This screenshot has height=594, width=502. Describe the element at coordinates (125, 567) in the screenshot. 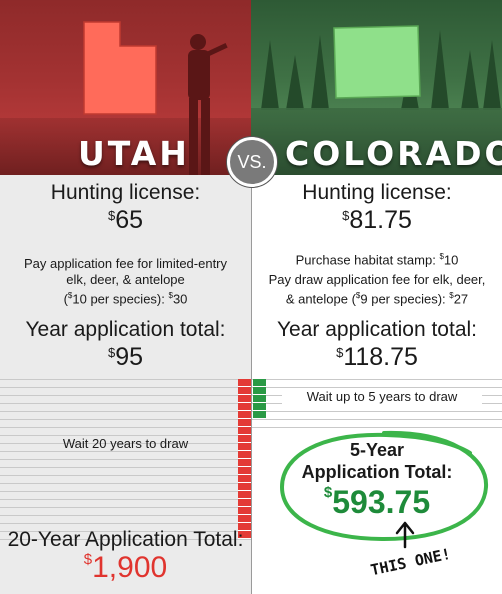

I see `utah-total-amount: $1,900` at that location.